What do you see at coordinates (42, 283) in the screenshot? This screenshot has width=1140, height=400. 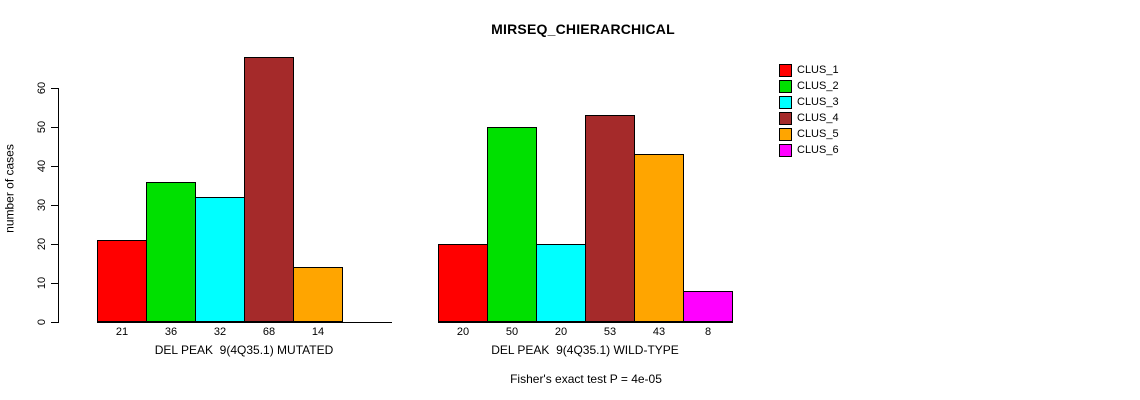 I see `y-axis-tick-label: 10` at bounding box center [42, 283].